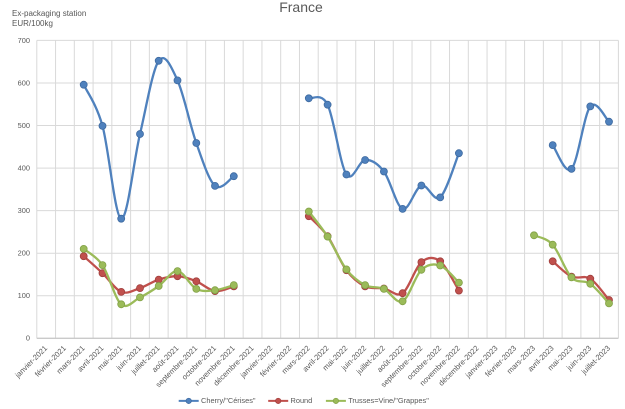  What do you see at coordinates (24, 210) in the screenshot?
I see `svg-text: 300` at bounding box center [24, 210].